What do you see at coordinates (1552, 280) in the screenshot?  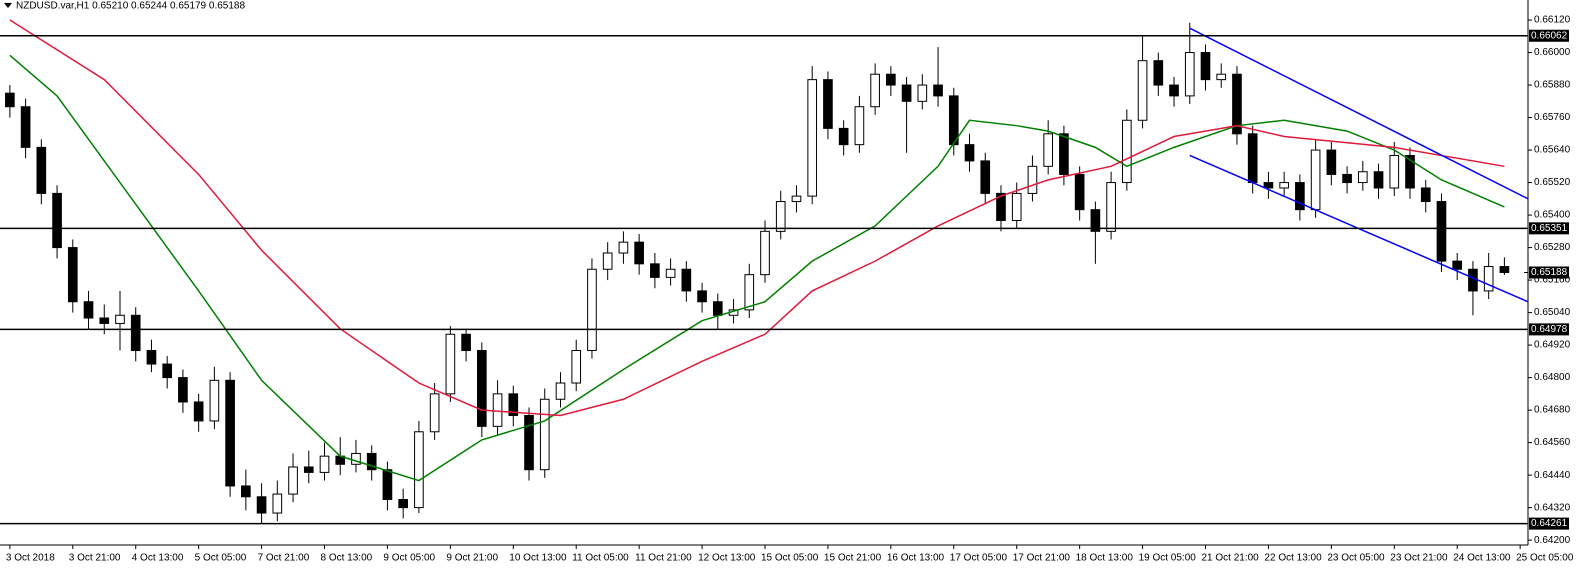 I see `y-tick-label: 0.65160` at bounding box center [1552, 280].